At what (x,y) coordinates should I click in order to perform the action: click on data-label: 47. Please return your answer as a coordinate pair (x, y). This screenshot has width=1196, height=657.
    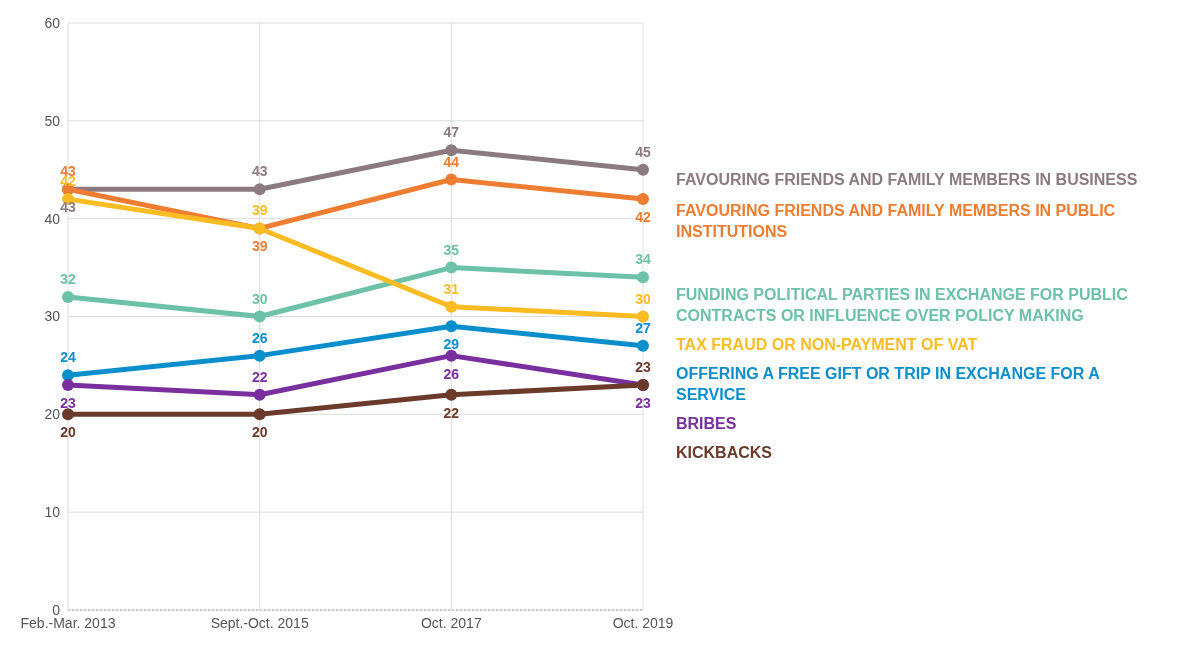
    Looking at the image, I should click on (451, 132).